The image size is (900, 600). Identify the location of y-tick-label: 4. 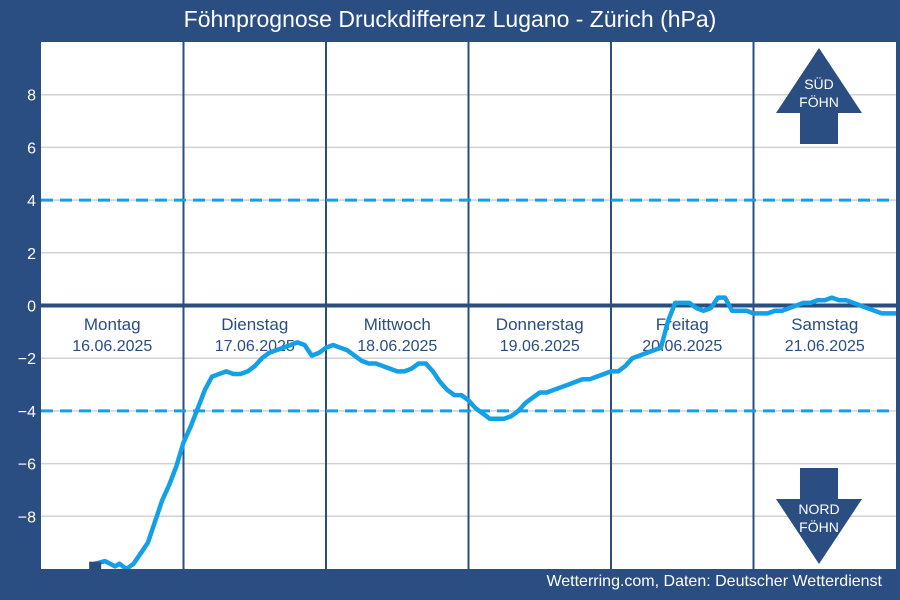
(31, 201).